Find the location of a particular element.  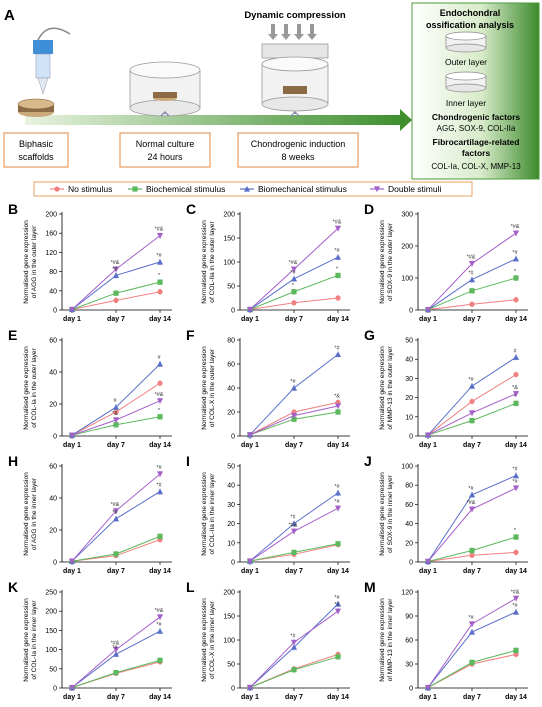

y-tick-label: 60 is located at coordinates (409, 505).